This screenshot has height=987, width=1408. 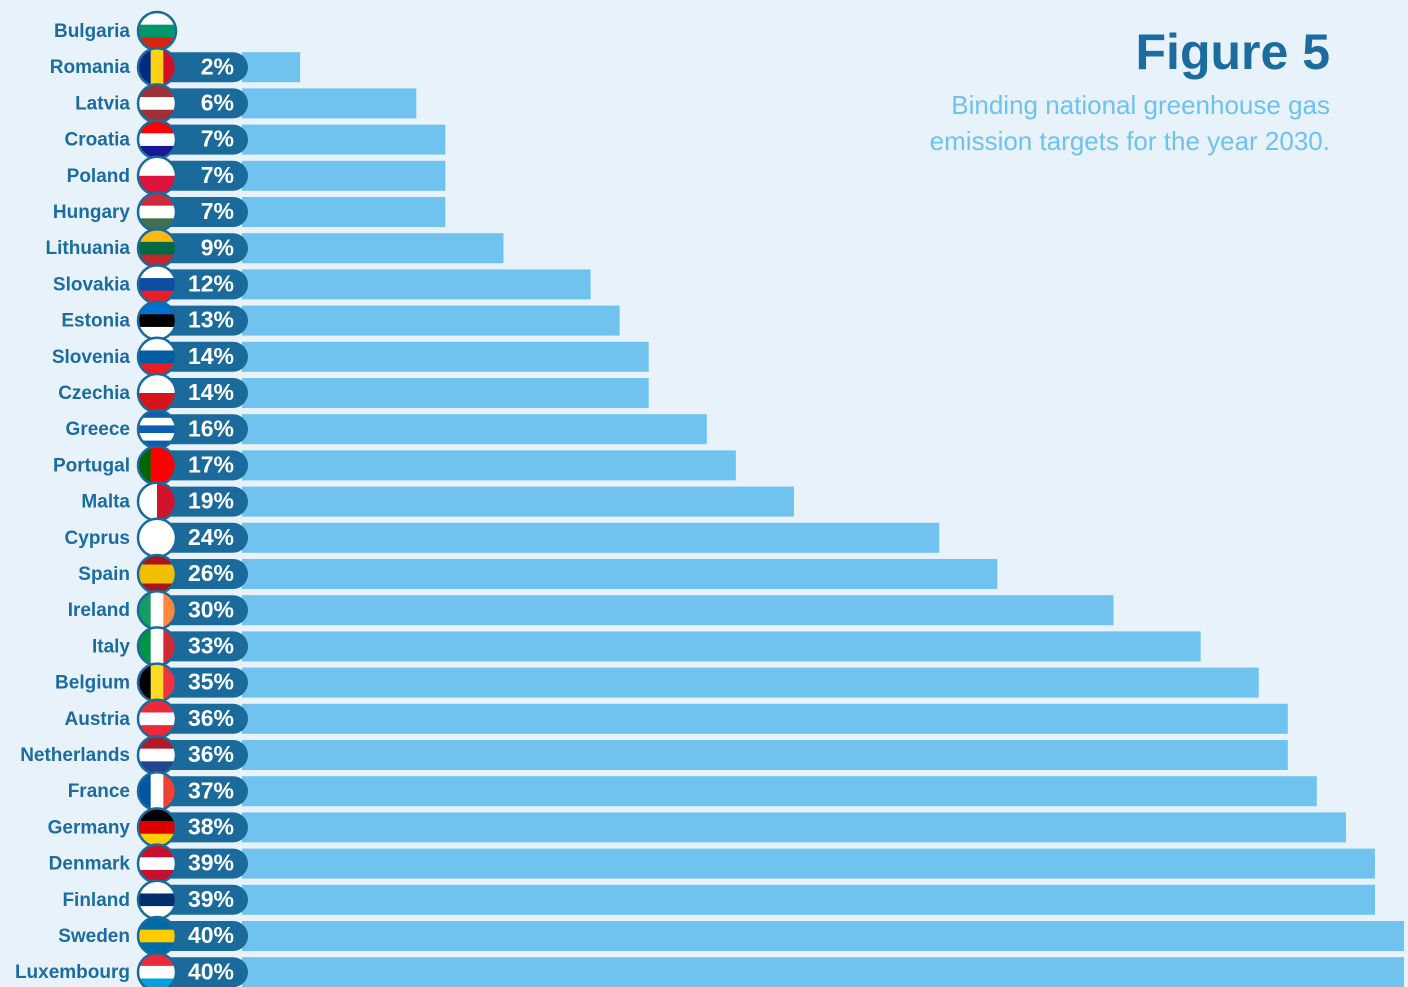 What do you see at coordinates (92, 31) in the screenshot?
I see `category-label: Bulgaria` at bounding box center [92, 31].